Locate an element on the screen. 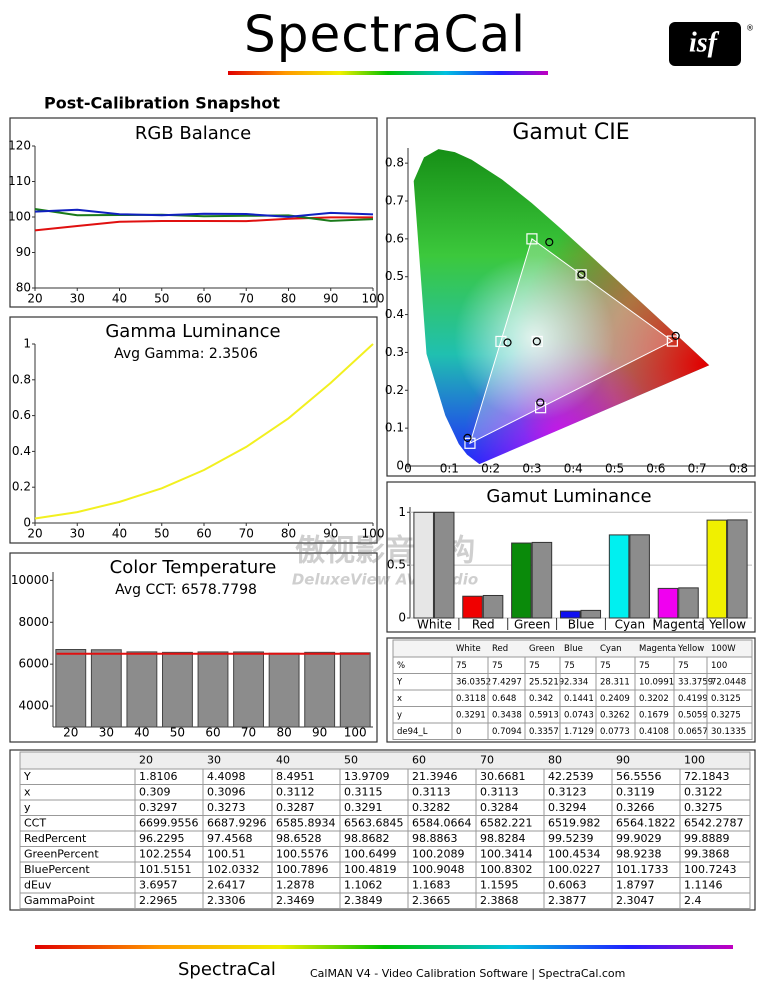 The height and width of the screenshot is (992, 768). y-tick-label: 0 is located at coordinates (27, 523).